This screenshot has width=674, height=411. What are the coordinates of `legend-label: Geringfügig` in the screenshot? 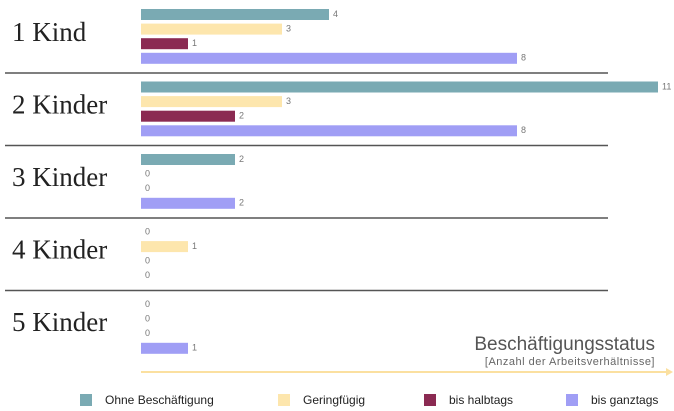 It's located at (334, 400).